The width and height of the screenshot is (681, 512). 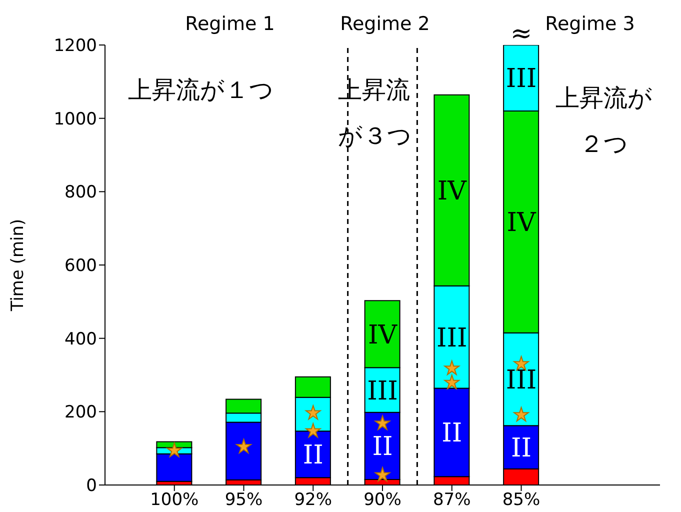 What do you see at coordinates (313, 500) in the screenshot?
I see `x-tick-label: 92%` at bounding box center [313, 500].